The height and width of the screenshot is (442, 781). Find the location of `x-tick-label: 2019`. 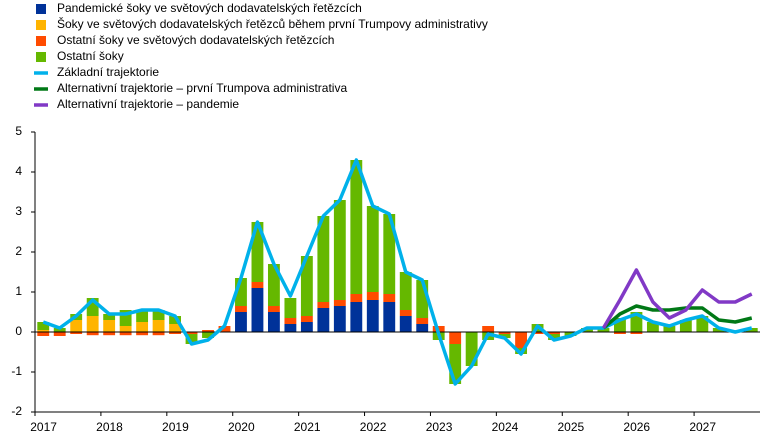

x-tick-label: 2019 is located at coordinates (175, 427).